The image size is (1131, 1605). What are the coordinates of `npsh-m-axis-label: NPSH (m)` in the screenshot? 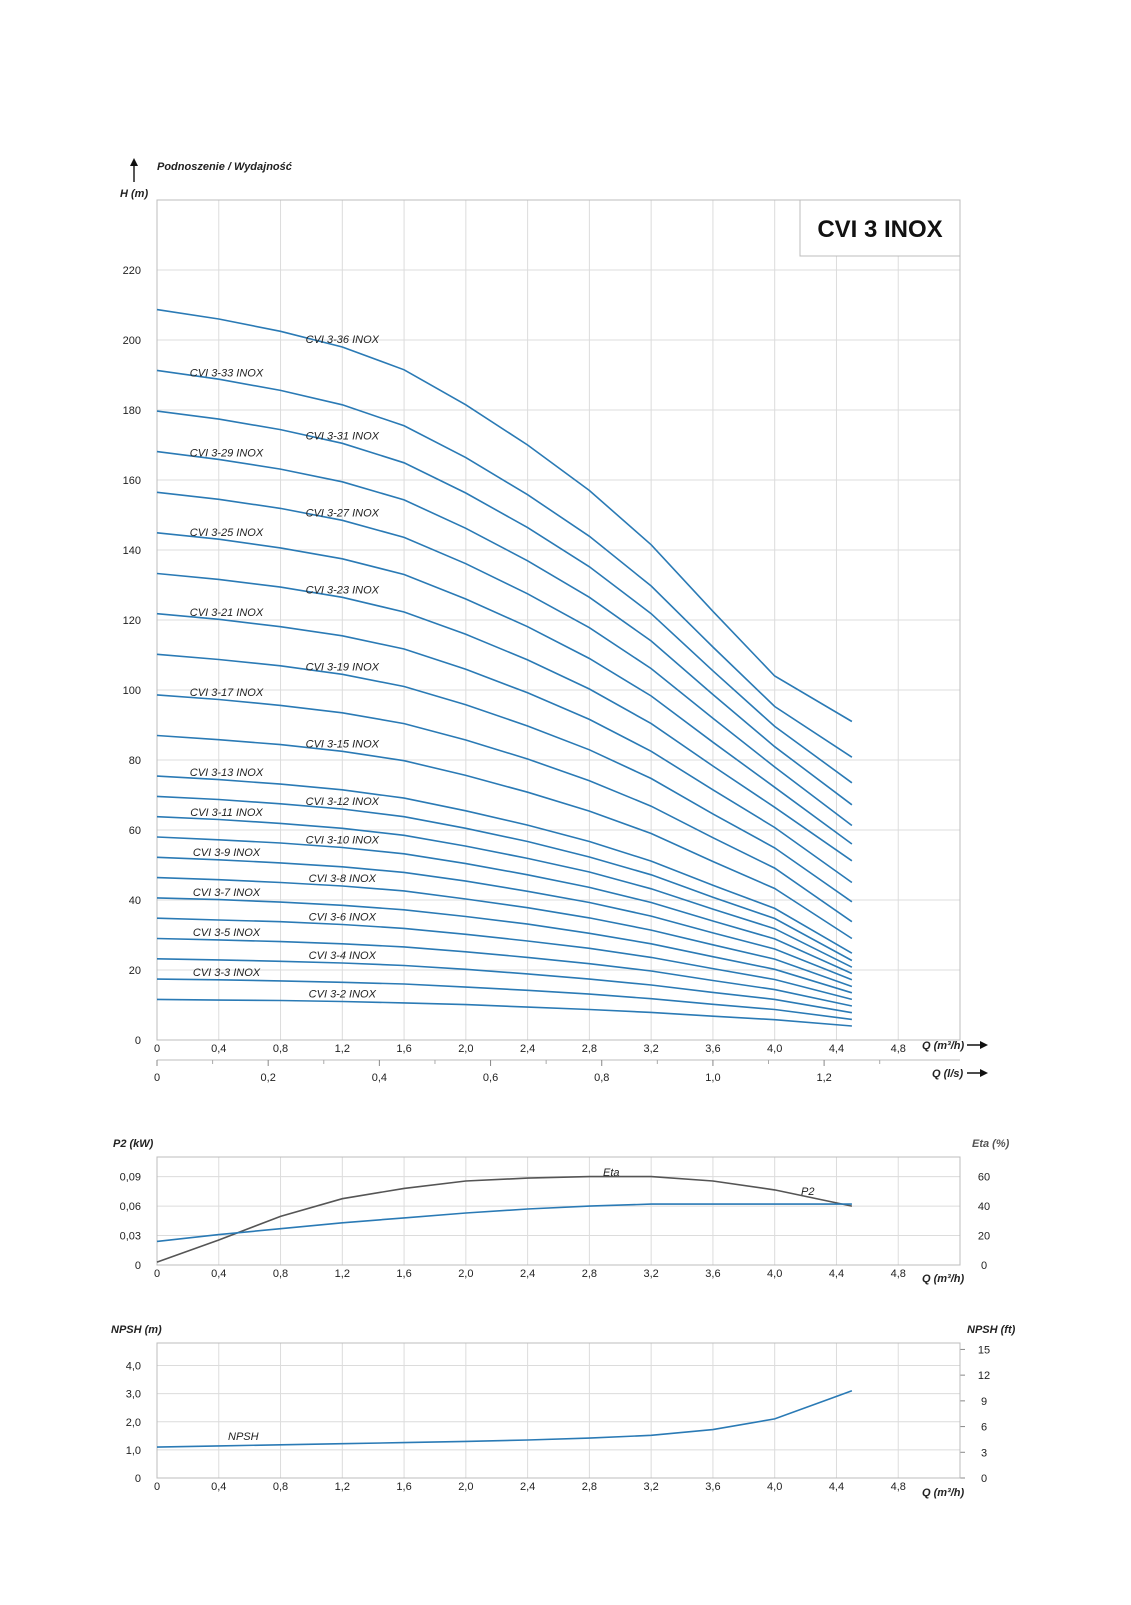 It's located at (136, 1330).